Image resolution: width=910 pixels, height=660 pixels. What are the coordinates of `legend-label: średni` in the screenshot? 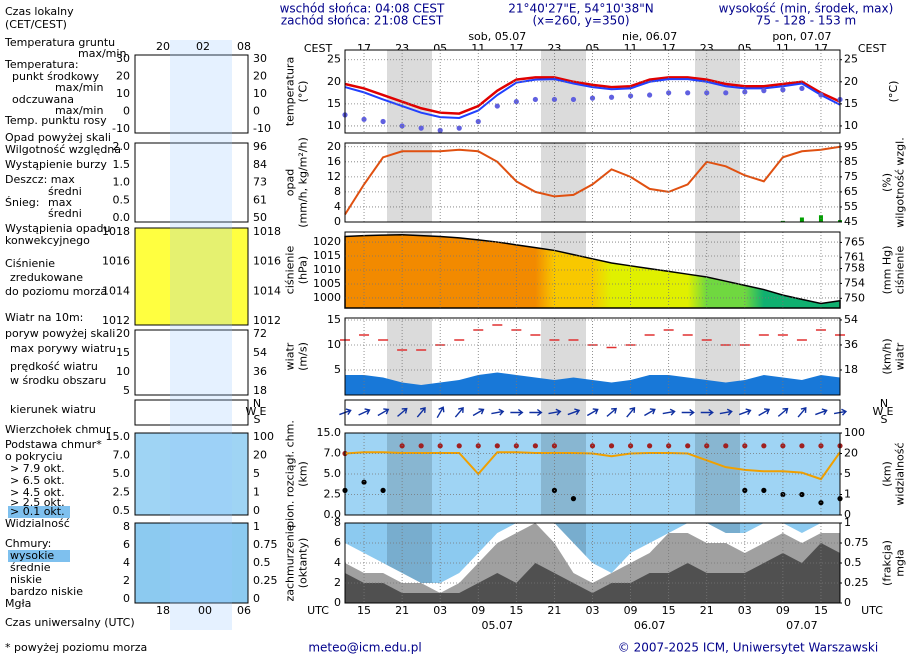 It's located at (65, 213).